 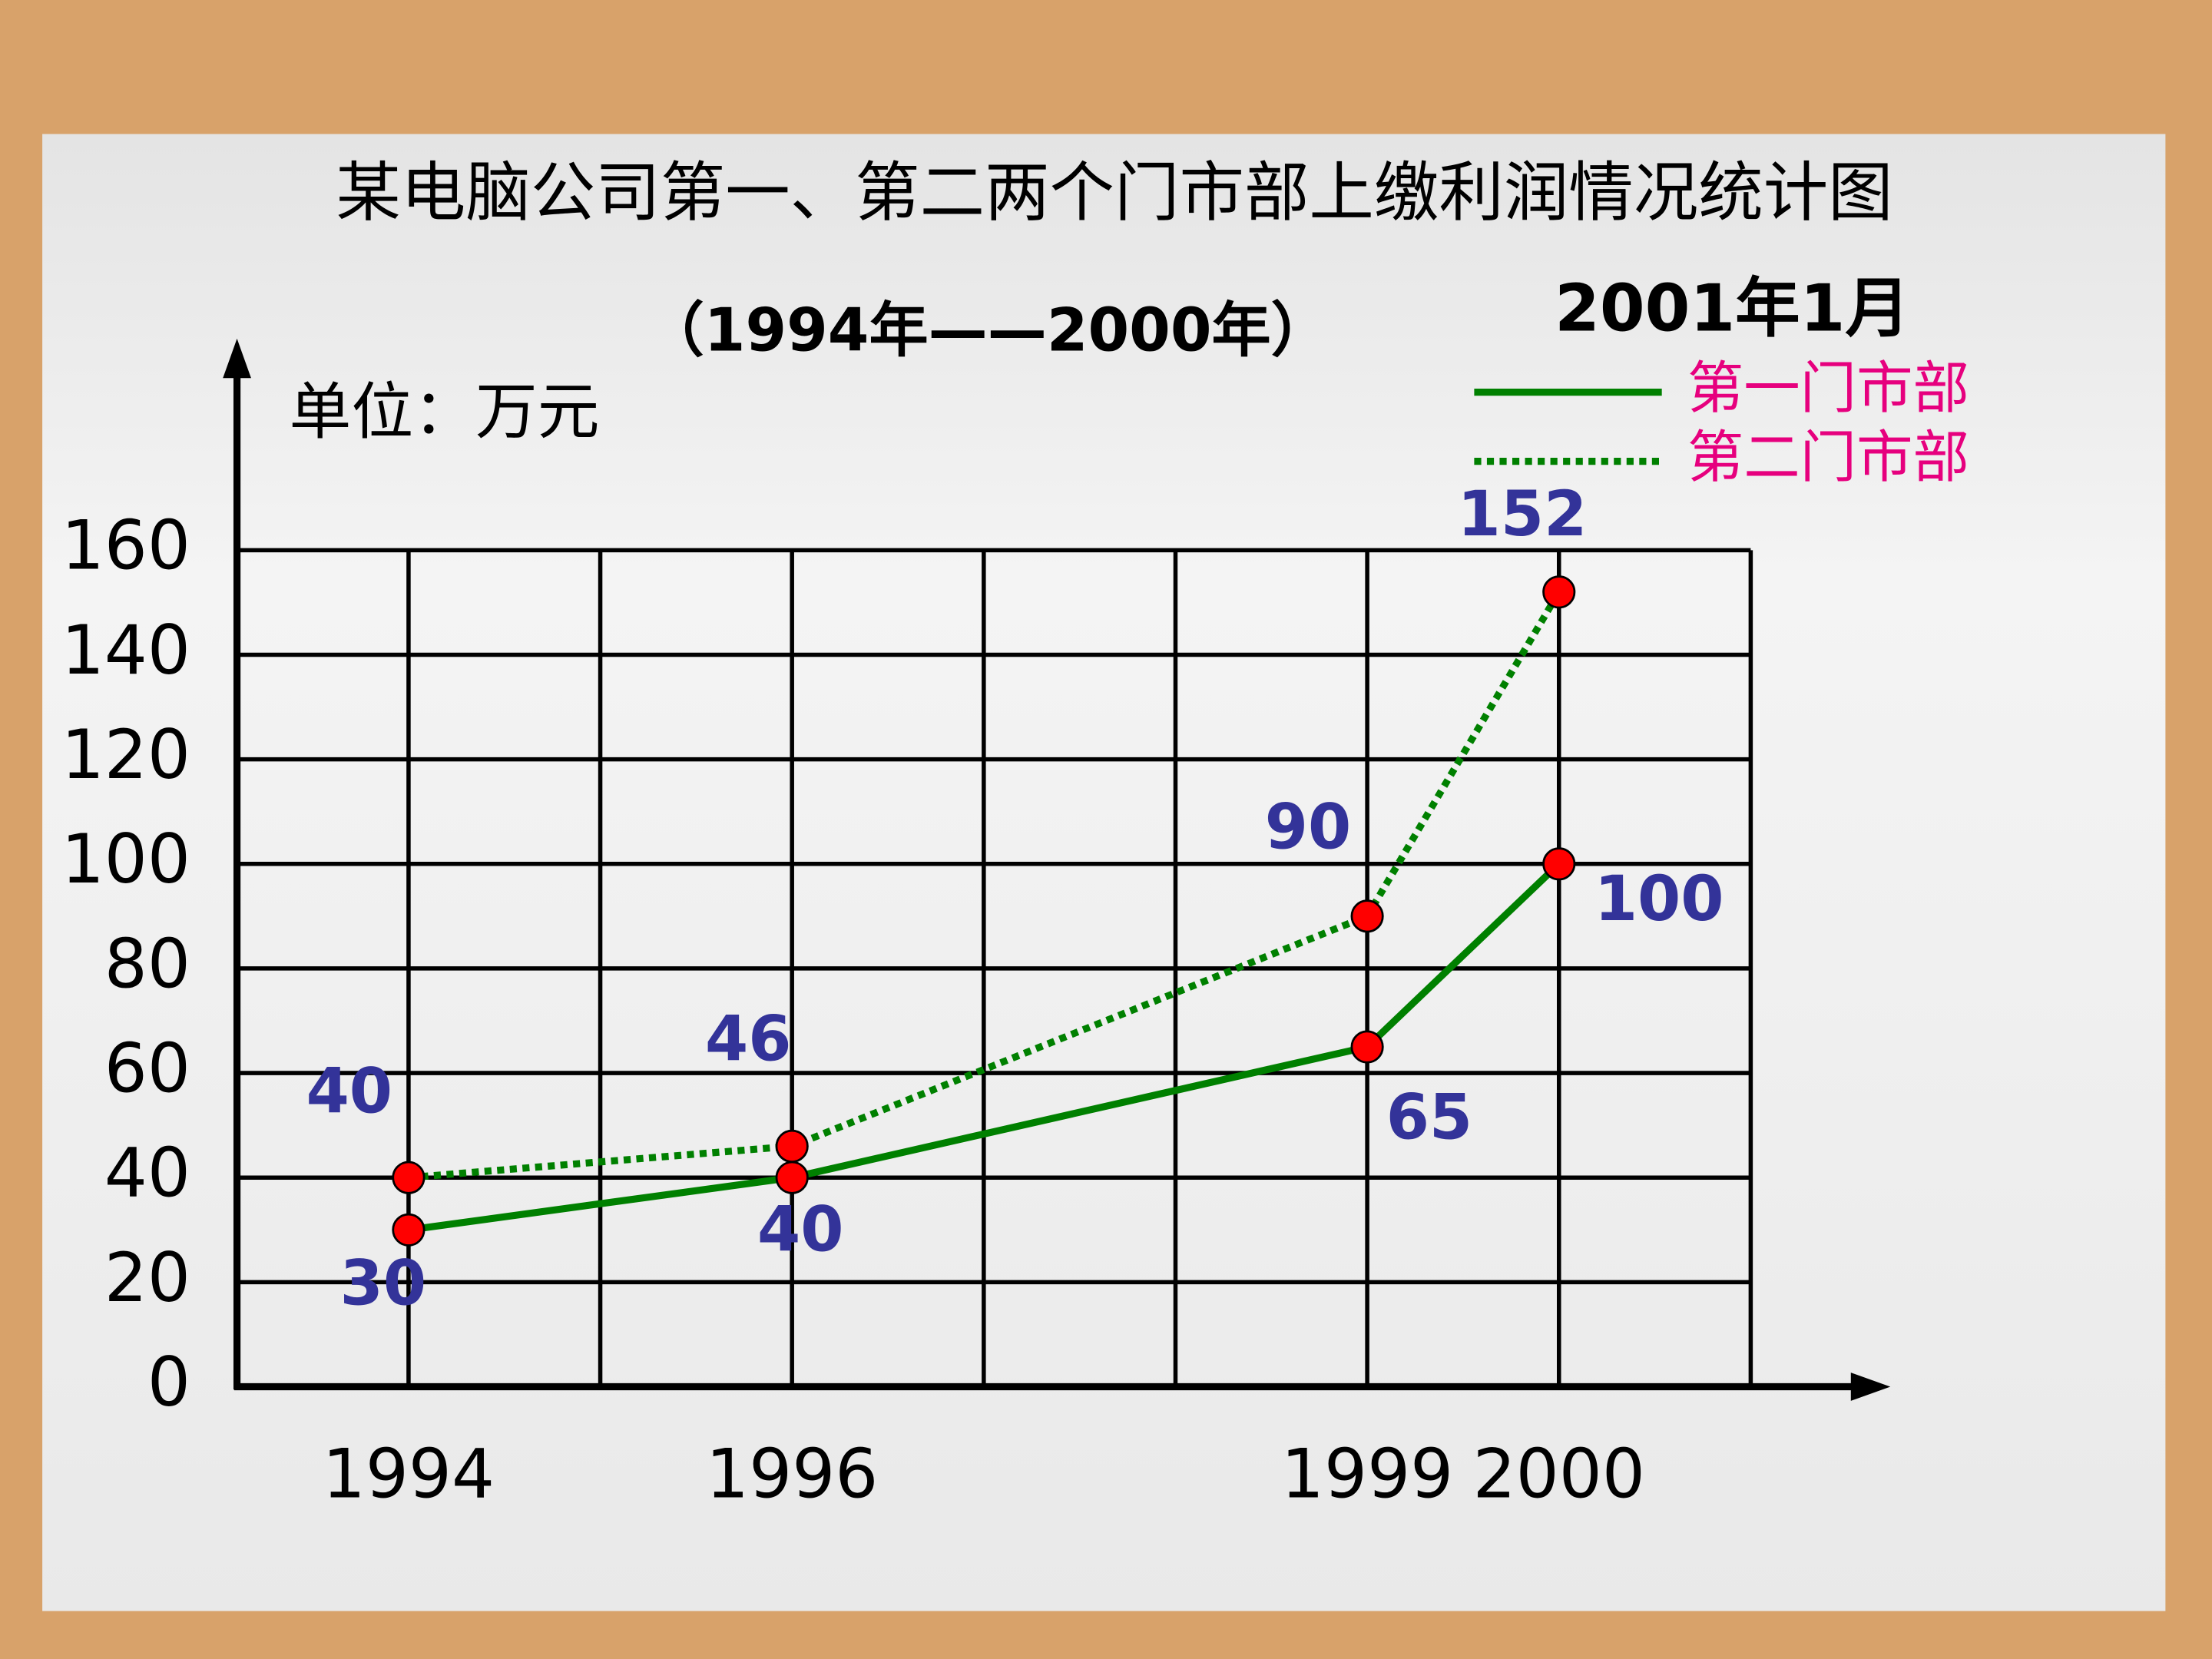 I want to click on y-tick-label: 120, so click(x=126, y=755).